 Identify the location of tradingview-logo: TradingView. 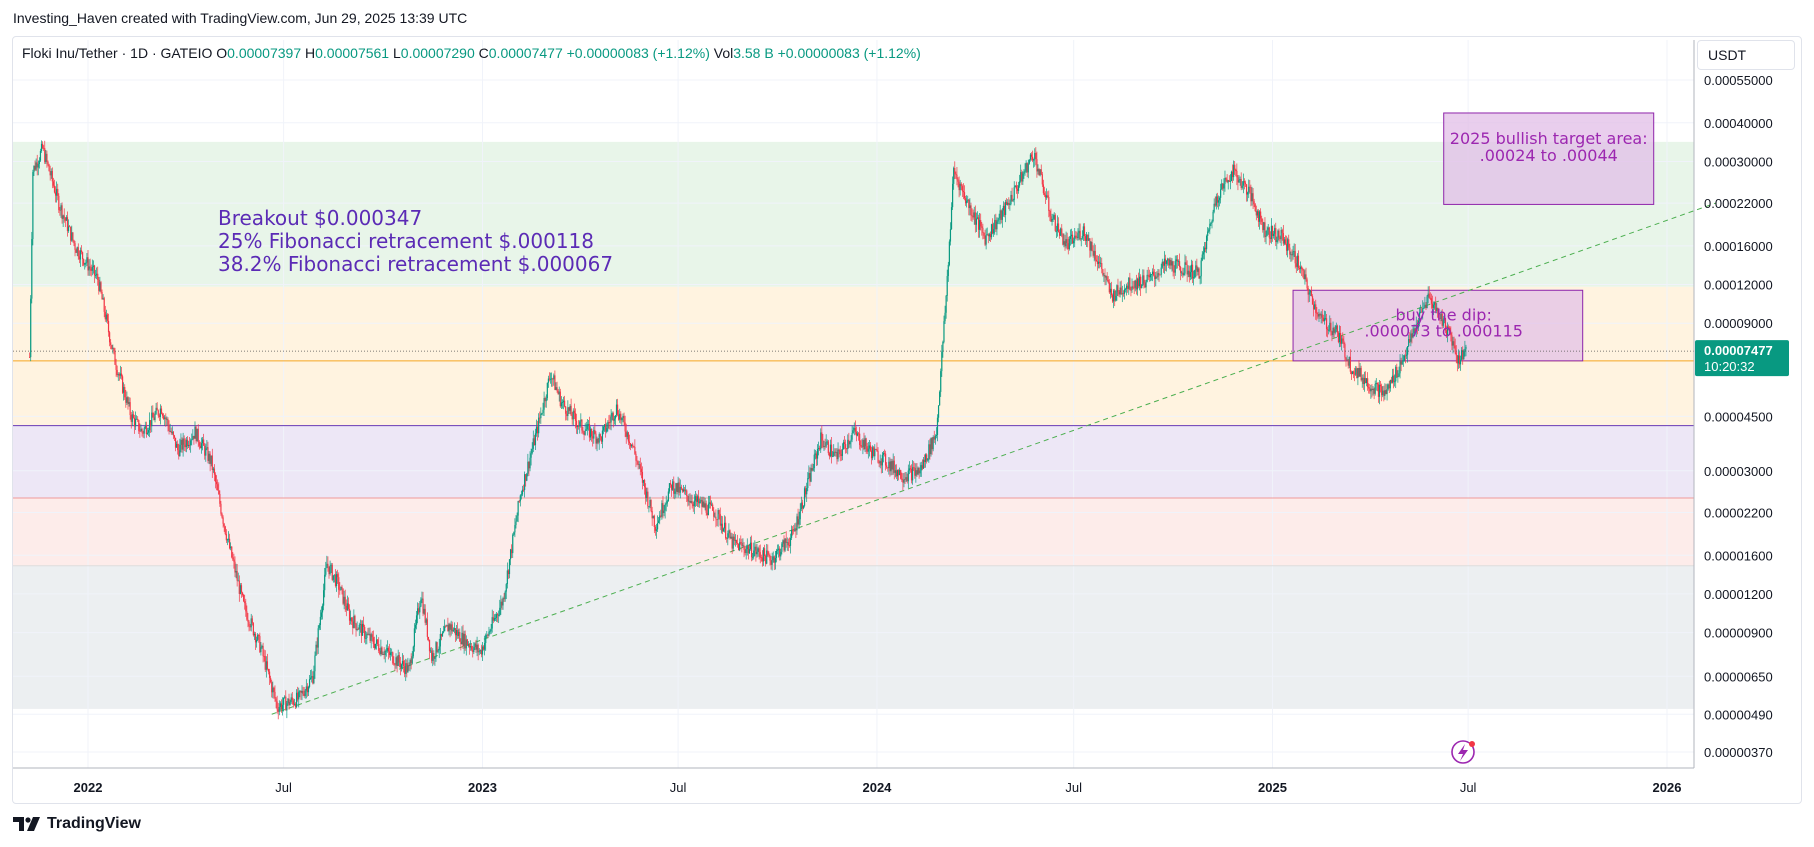
(77, 824).